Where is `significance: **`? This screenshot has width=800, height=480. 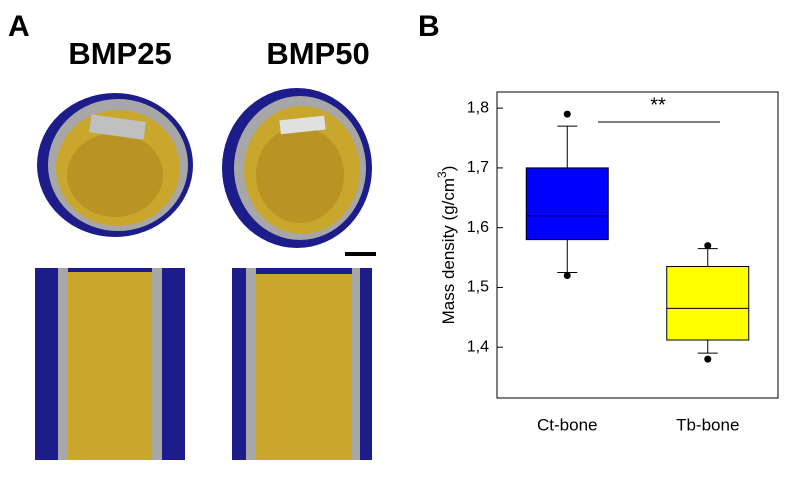
significance: ** is located at coordinates (658, 105).